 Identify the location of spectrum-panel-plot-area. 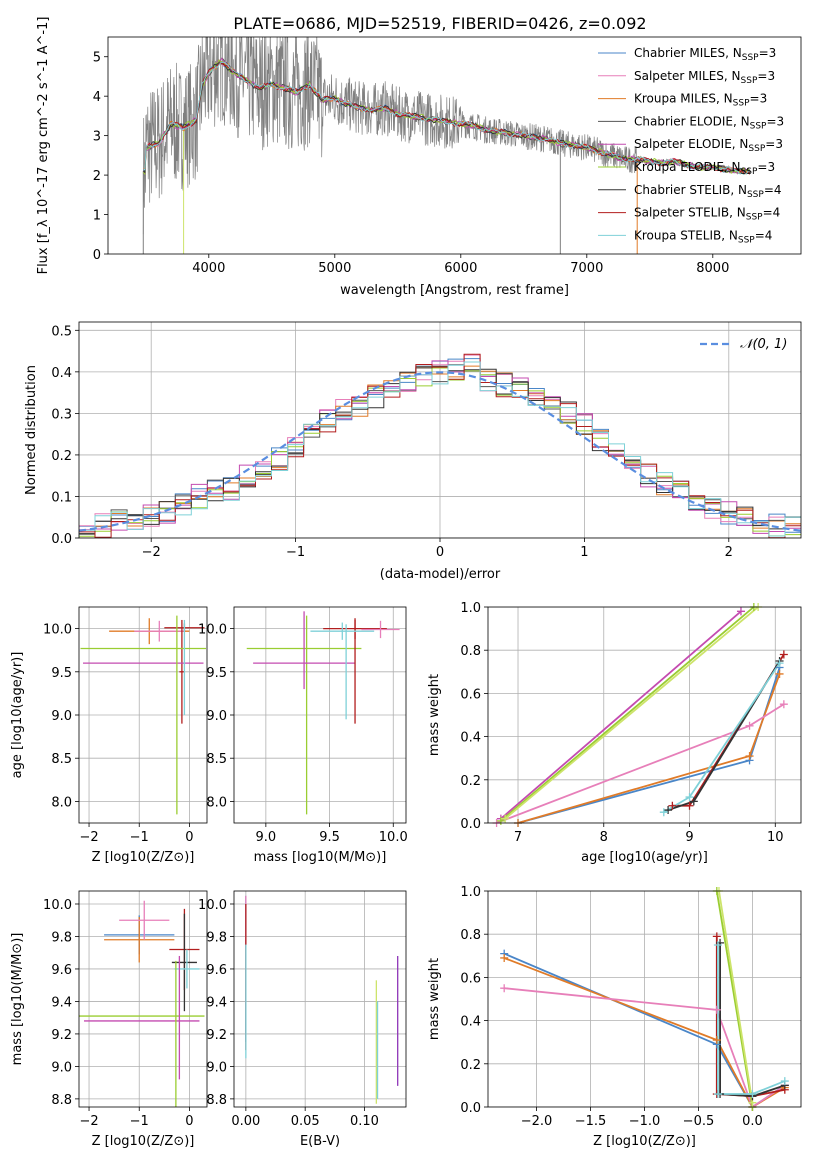
(446, 145).